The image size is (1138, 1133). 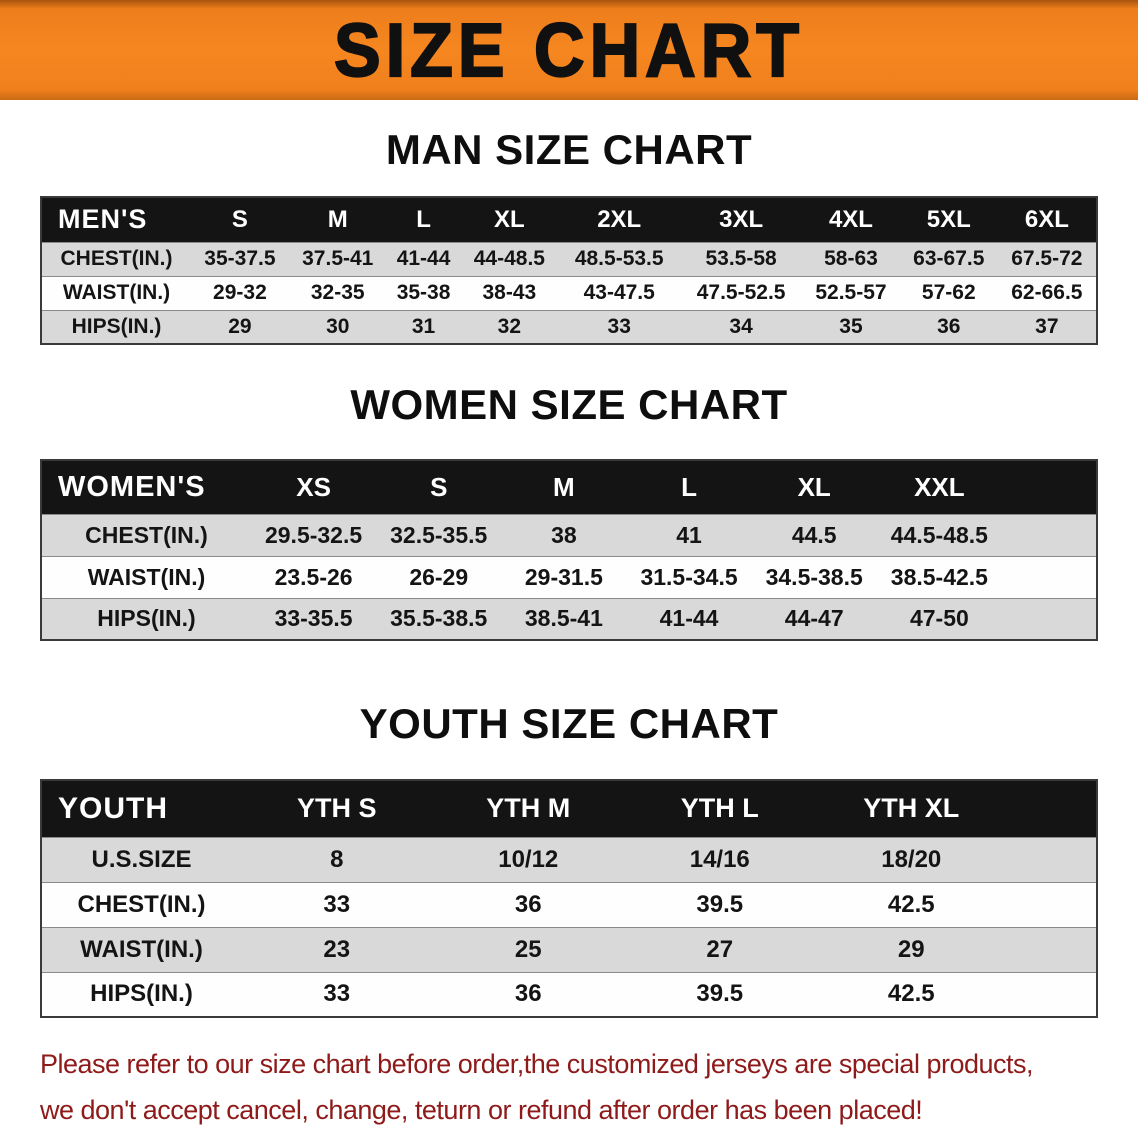 What do you see at coordinates (439, 618) in the screenshot?
I see `size-value-cell: 35.5-38.5` at bounding box center [439, 618].